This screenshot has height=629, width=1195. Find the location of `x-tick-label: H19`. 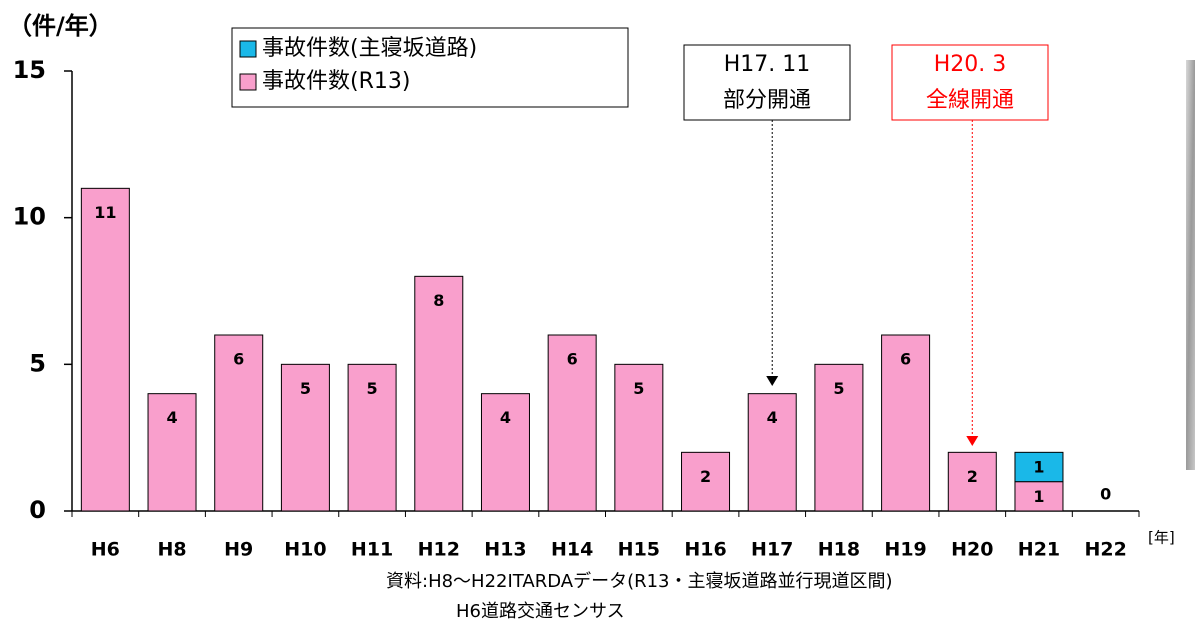

x-tick-label: H19 is located at coordinates (905, 550).